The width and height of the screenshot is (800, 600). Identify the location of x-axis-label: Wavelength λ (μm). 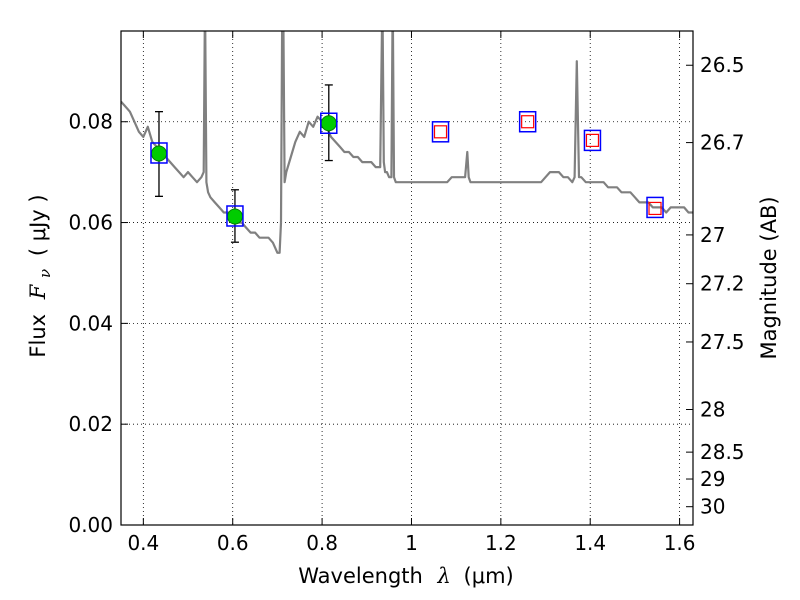
(405, 576).